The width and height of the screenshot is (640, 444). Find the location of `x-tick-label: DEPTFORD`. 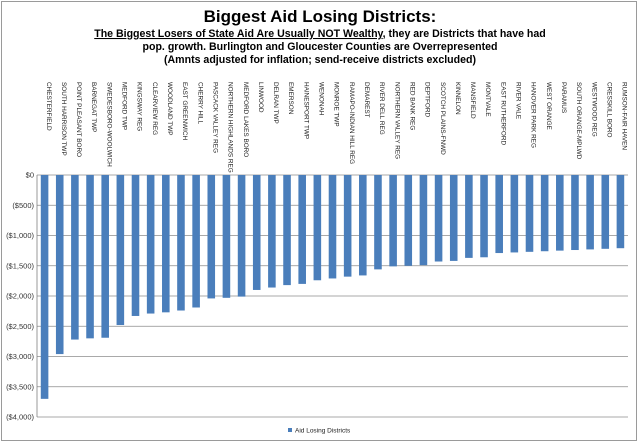

x-tick-label: DEPTFORD is located at coordinates (427, 100).